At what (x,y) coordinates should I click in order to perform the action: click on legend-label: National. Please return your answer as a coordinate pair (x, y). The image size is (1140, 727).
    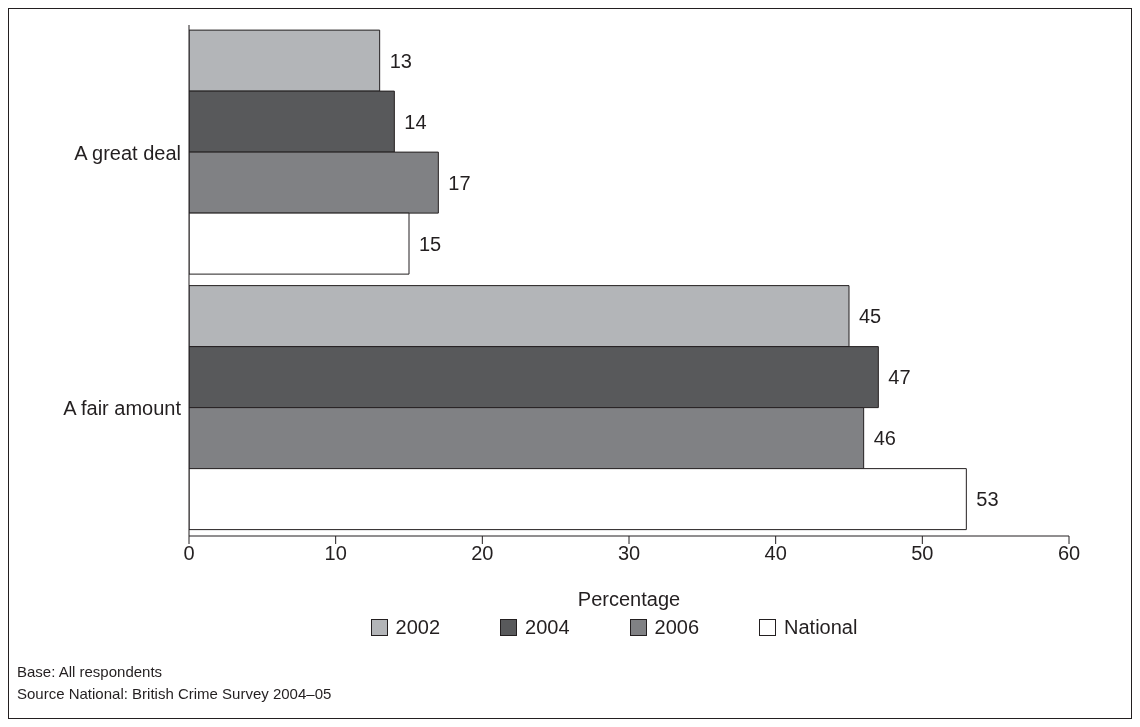
    Looking at the image, I should click on (821, 627).